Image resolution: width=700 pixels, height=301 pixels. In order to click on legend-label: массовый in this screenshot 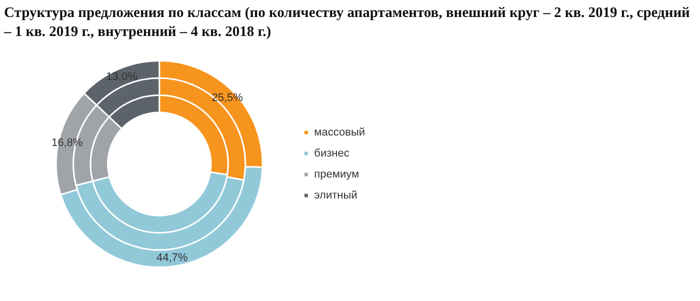, I will do `click(340, 132)`.